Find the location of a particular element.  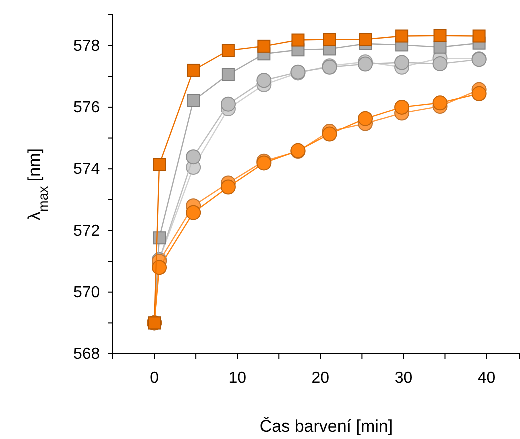

y-tick-label: 570 is located at coordinates (86, 293).